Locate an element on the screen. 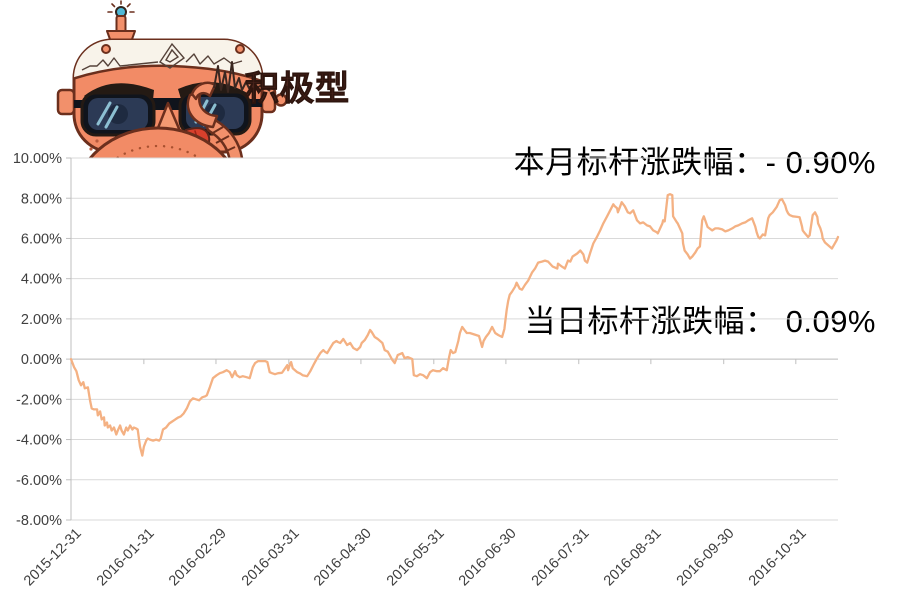  robot-antenna-icon is located at coordinates (121, 21).